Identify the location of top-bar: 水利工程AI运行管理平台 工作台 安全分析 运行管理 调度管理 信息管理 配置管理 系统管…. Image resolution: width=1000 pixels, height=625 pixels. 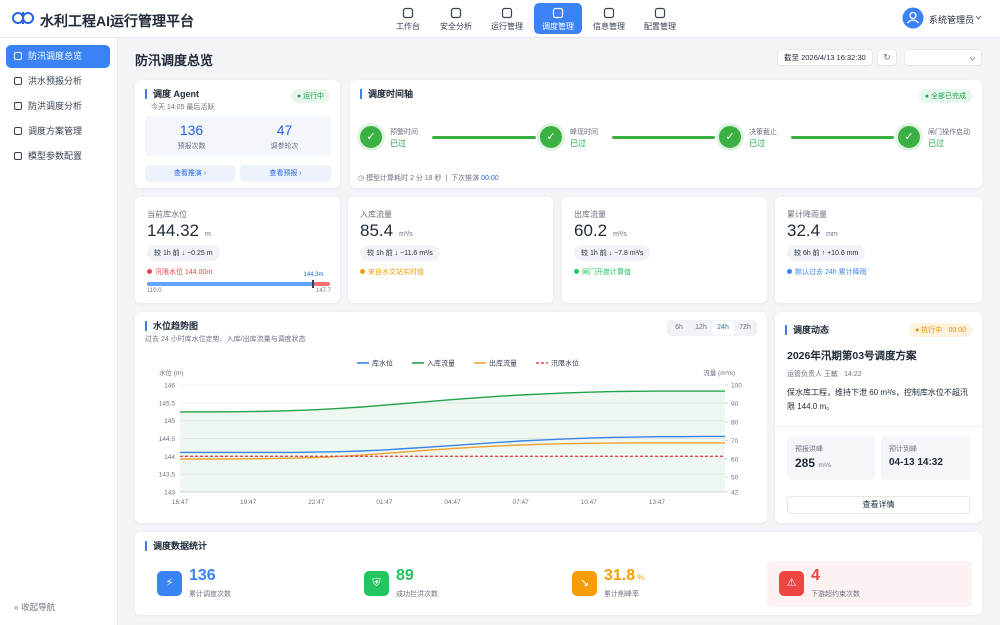
(500, 19).